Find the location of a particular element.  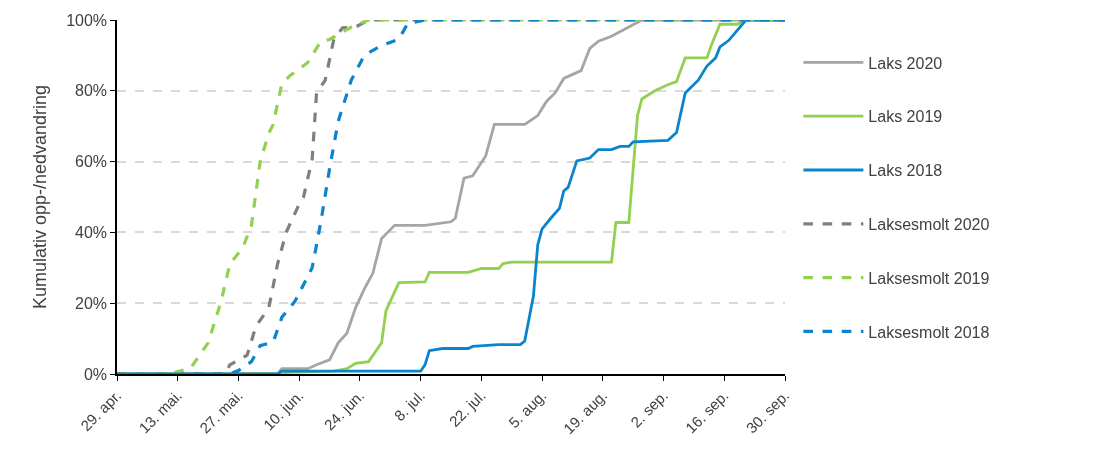

legend-label: Laksesmolt 2018 is located at coordinates (929, 332).